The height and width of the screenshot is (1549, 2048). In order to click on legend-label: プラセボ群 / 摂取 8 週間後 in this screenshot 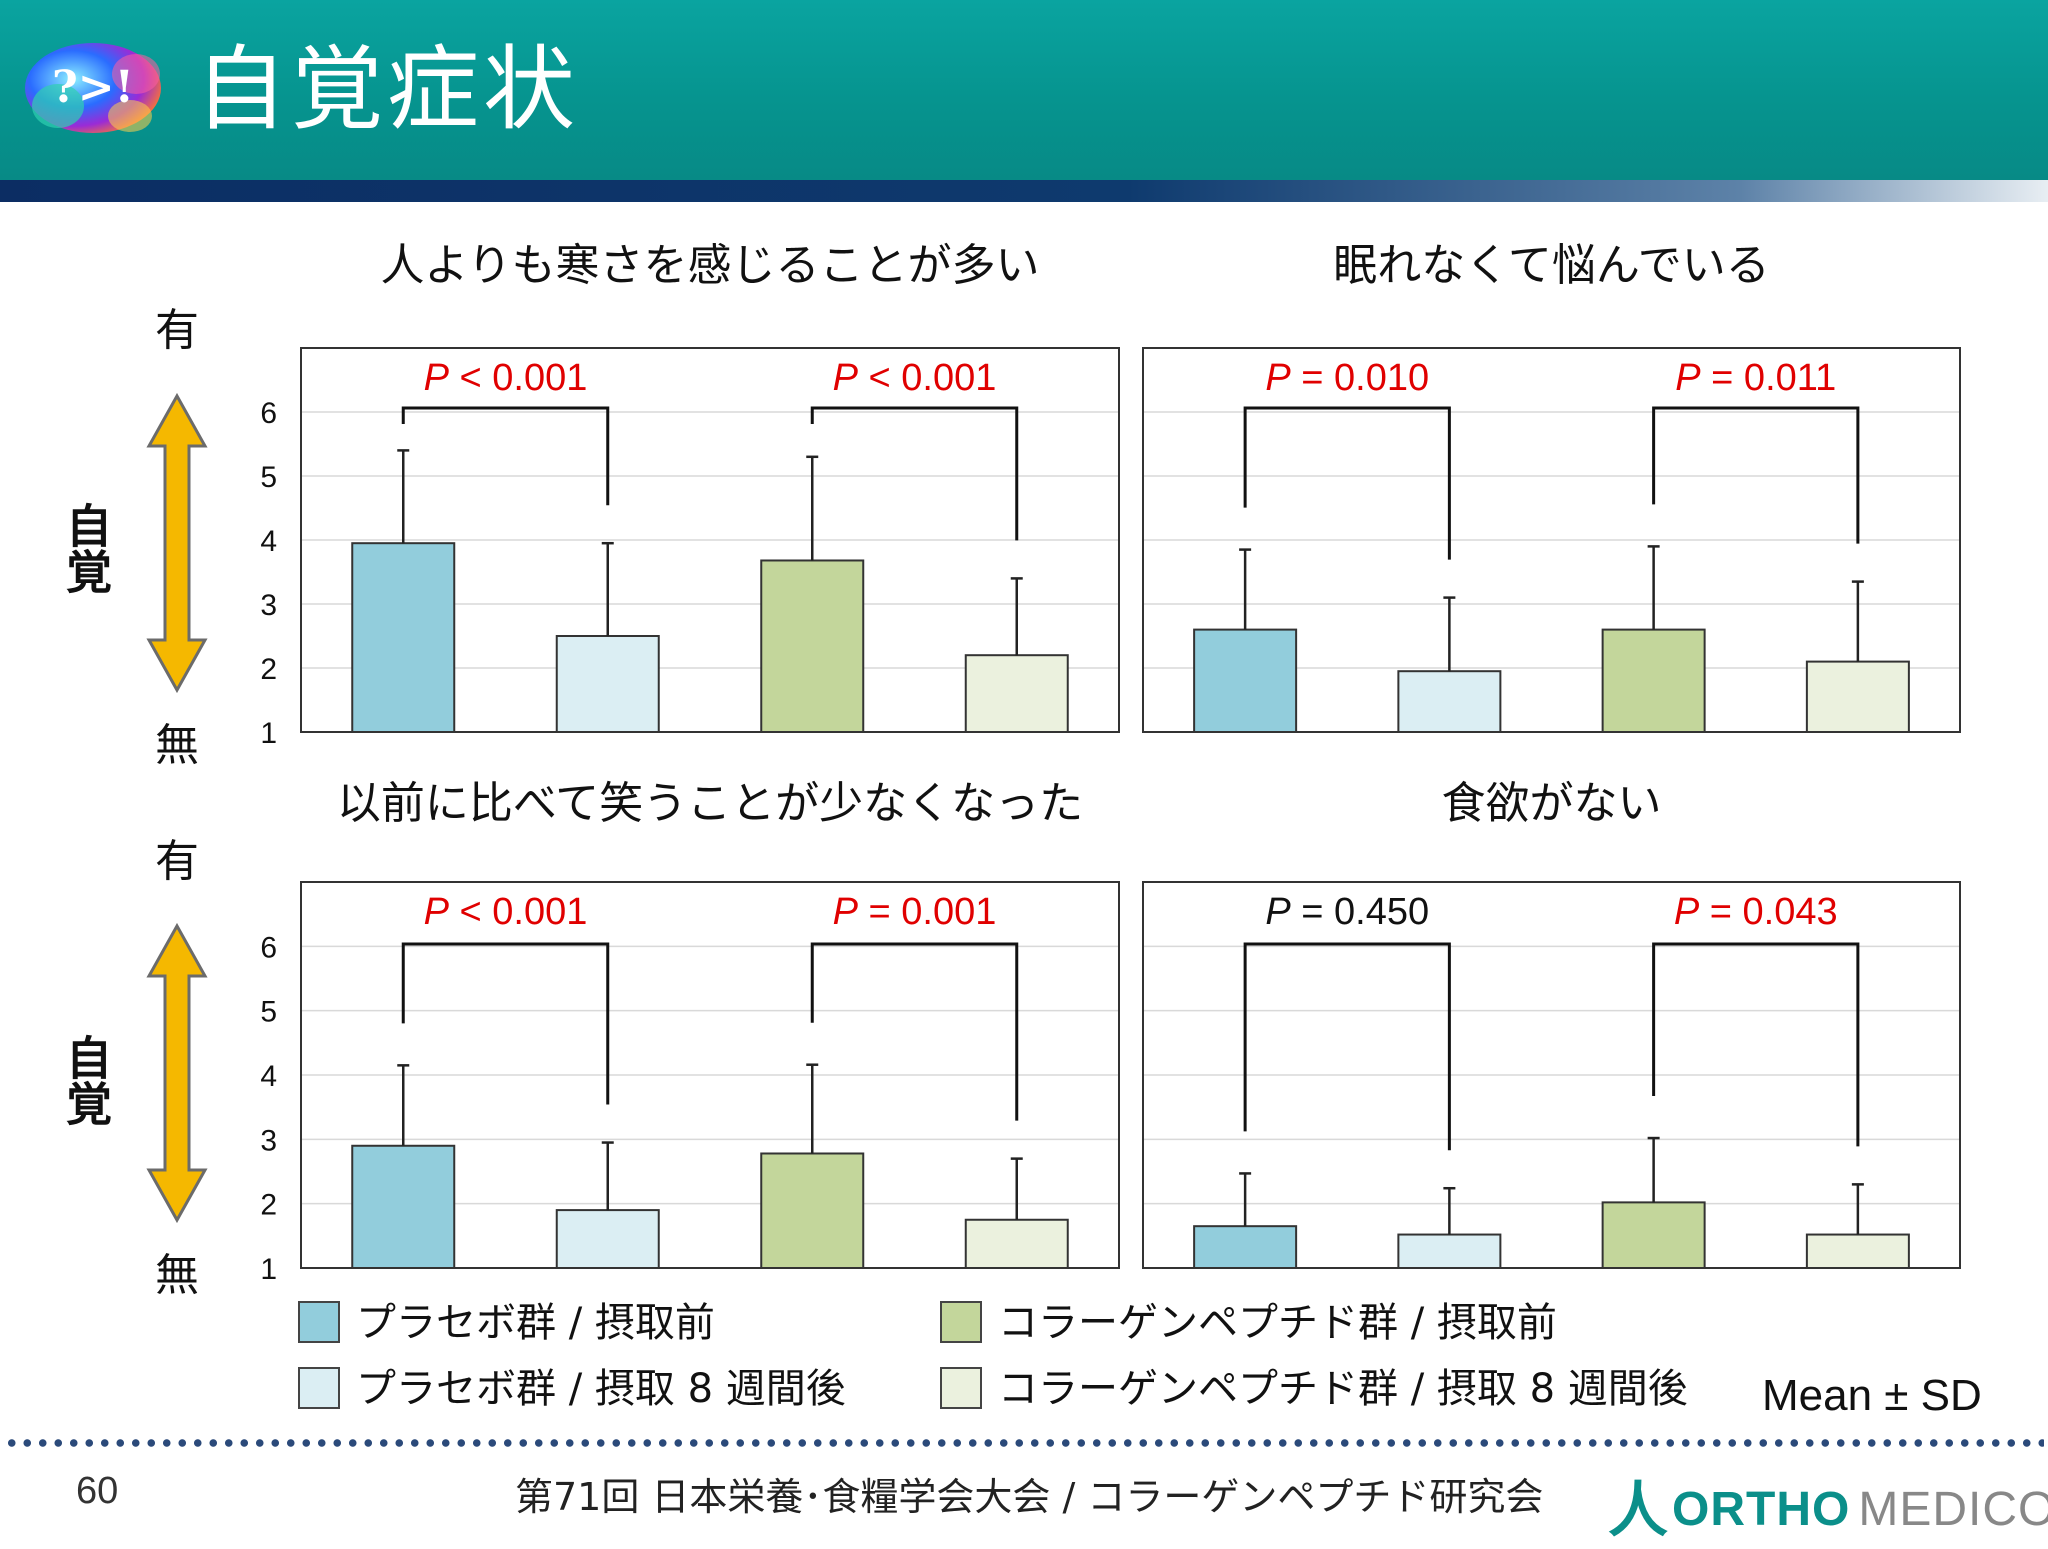, I will do `click(601, 1389)`.